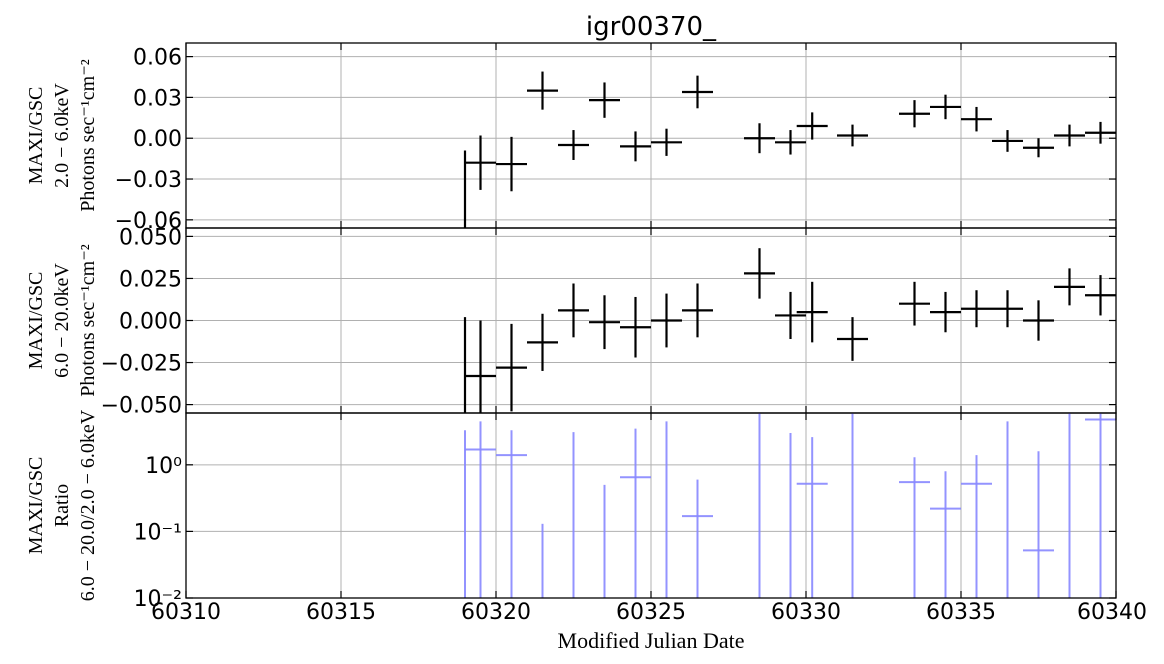 This screenshot has height=664, width=1164. Describe the element at coordinates (150, 279) in the screenshot. I see `y-tick-label: 0.025` at that location.